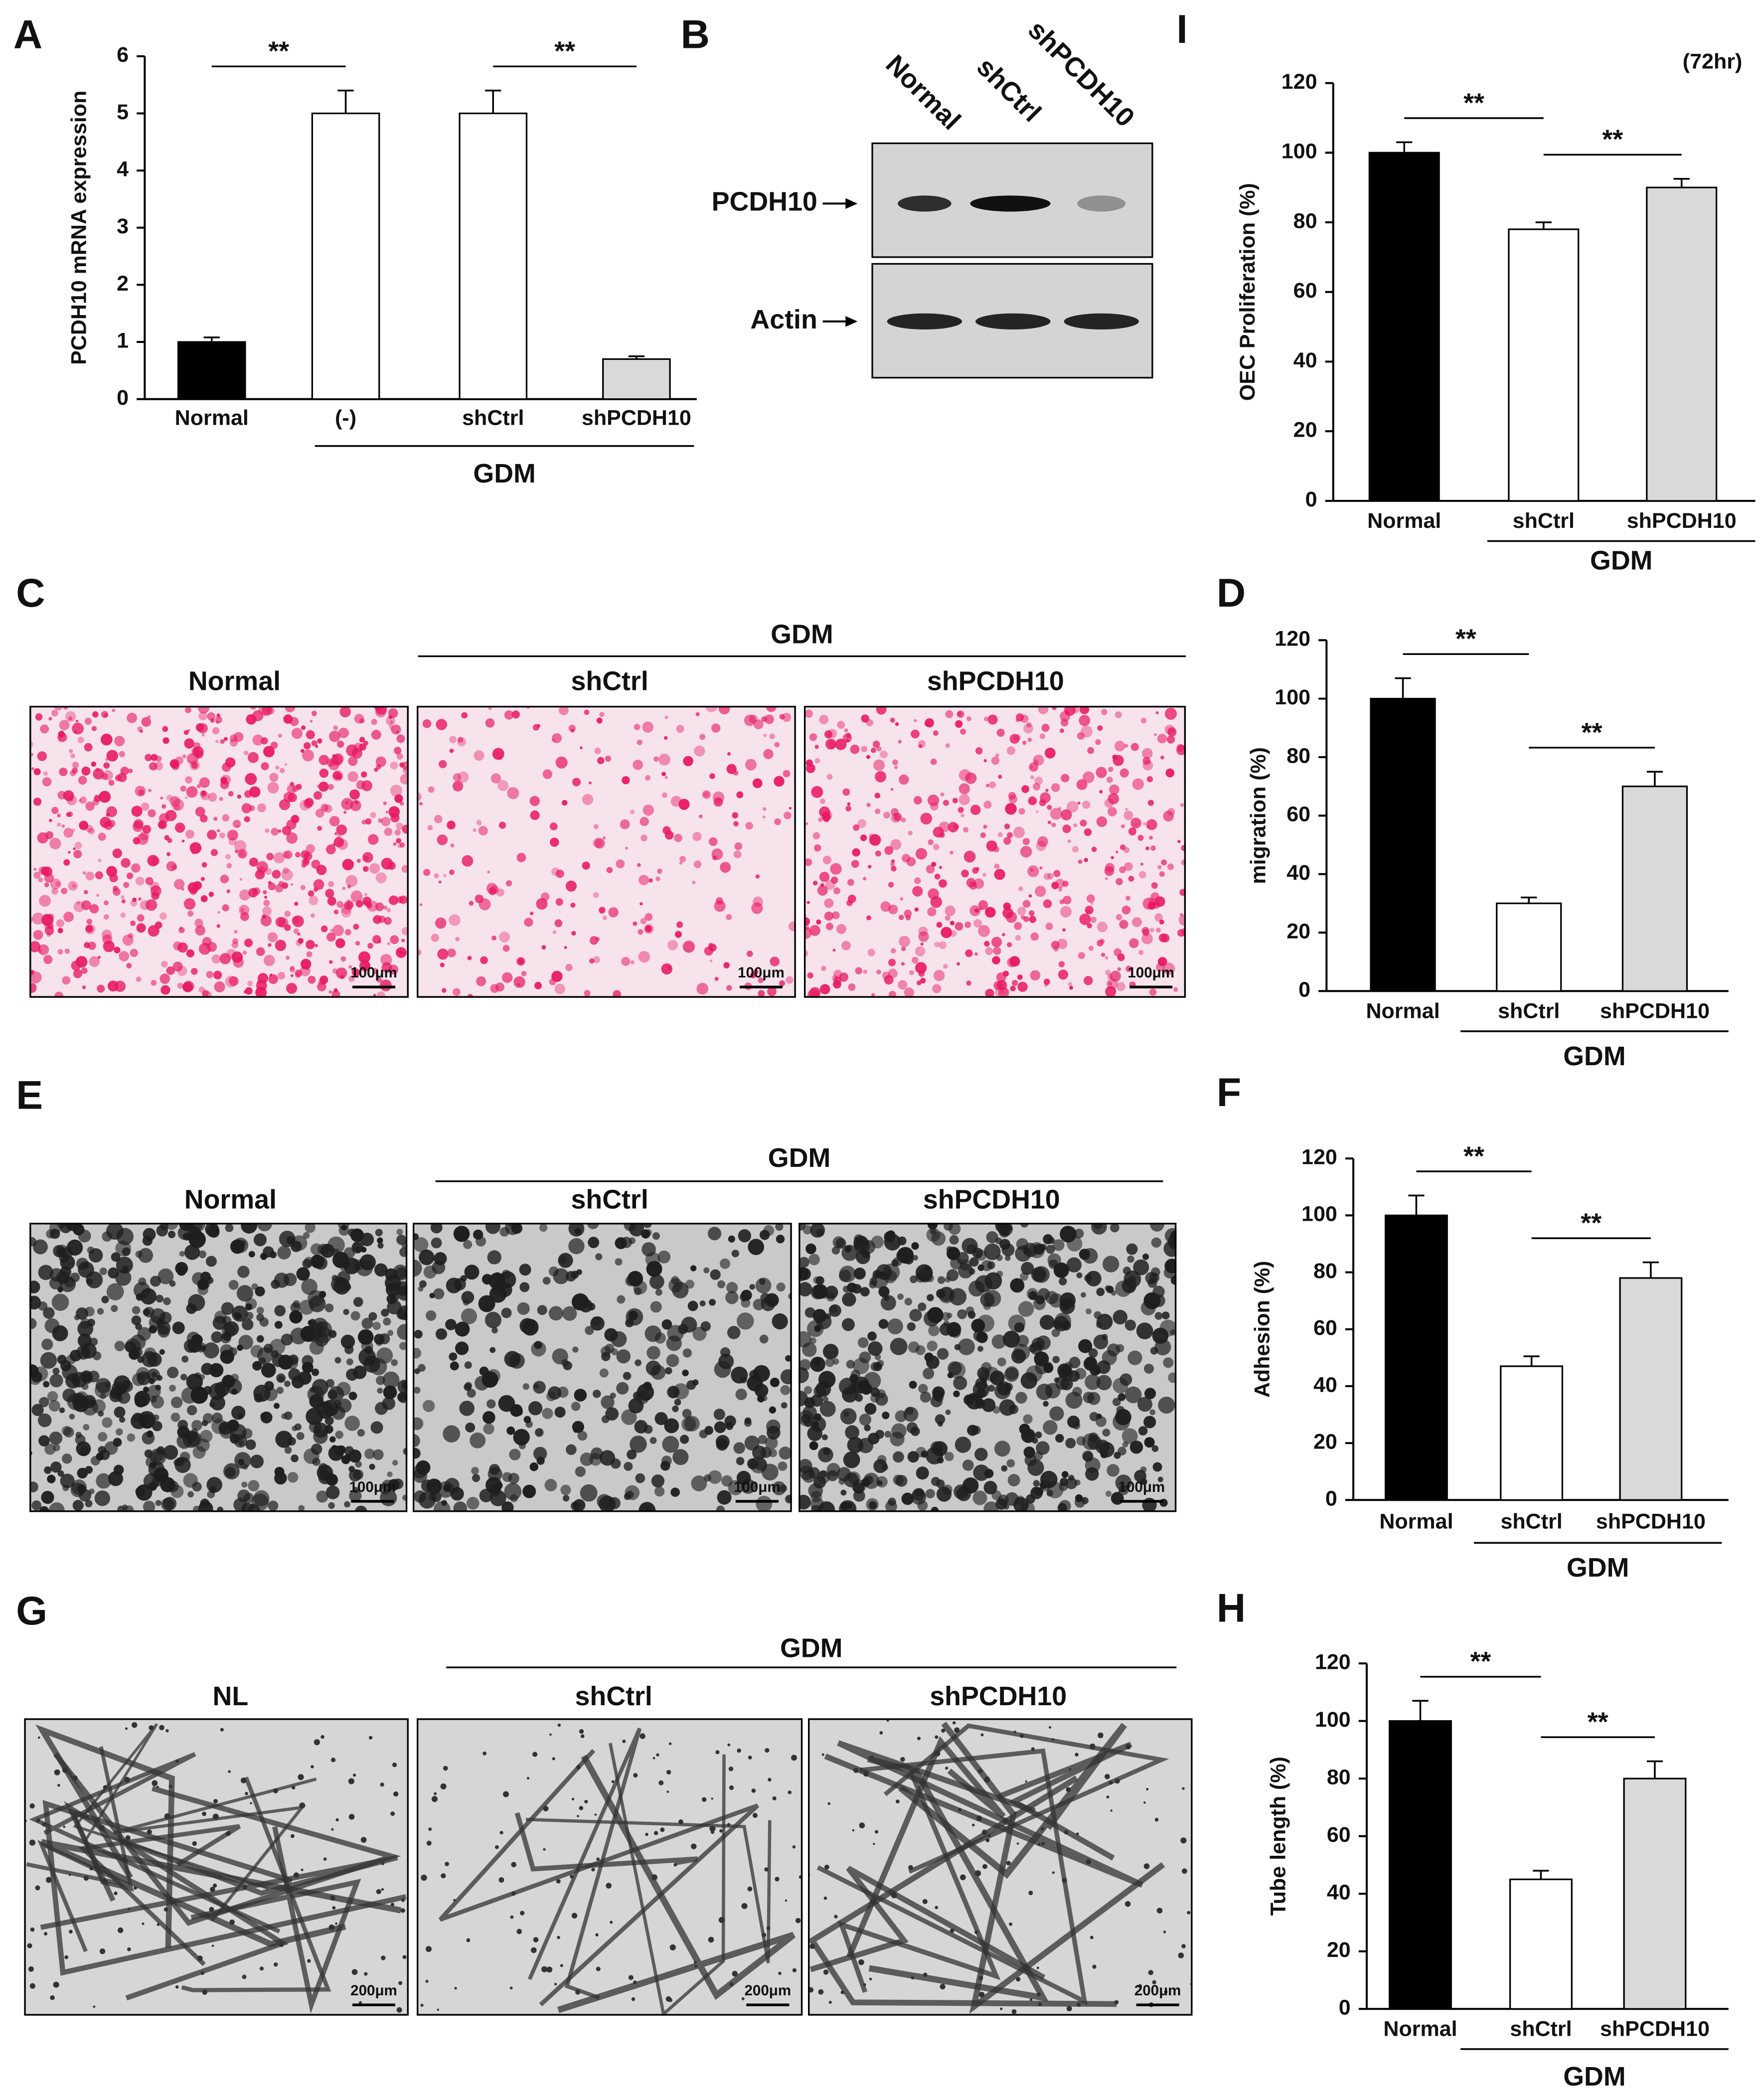 Image resolution: width=1762 pixels, height=2100 pixels. What do you see at coordinates (925, 203) in the screenshot?
I see `blot-band` at bounding box center [925, 203].